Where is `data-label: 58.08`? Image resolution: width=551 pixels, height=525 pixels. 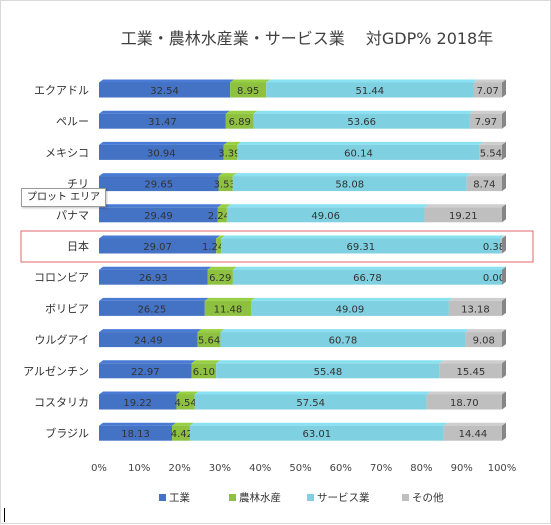
data-label: 58.08 is located at coordinates (349, 185).